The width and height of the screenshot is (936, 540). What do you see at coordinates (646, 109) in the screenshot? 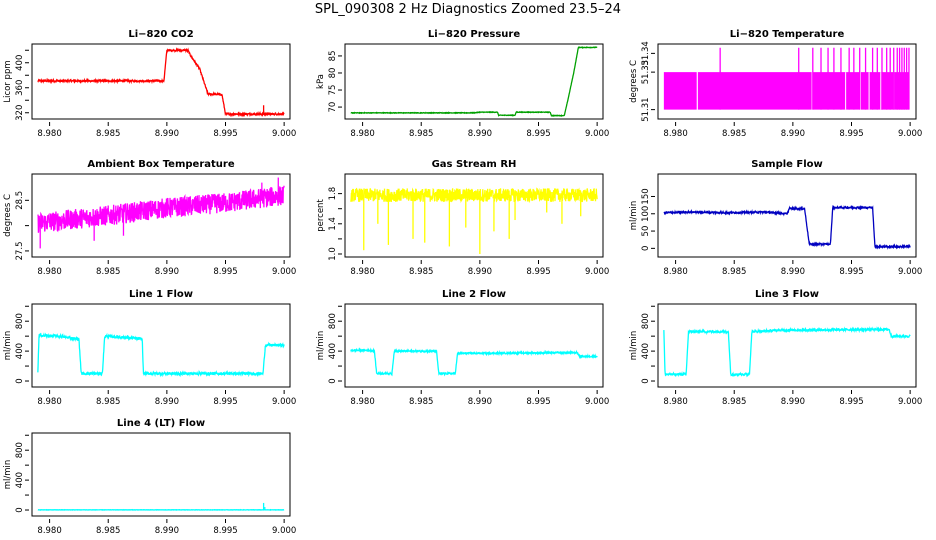
I see `y-tick-label: 51.31` at bounding box center [646, 109].